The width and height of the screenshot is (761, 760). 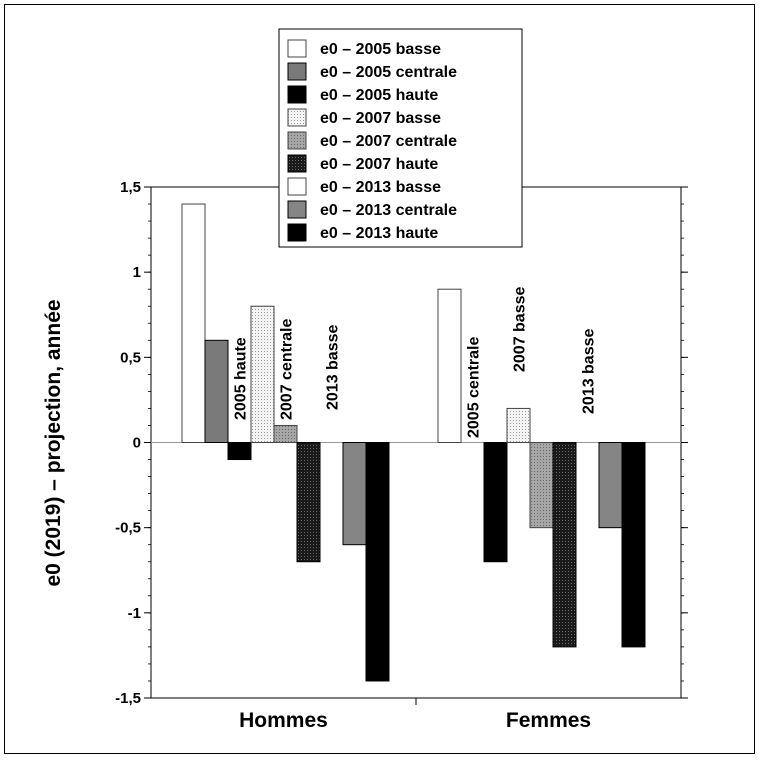 What do you see at coordinates (134, 613) in the screenshot?
I see `y-tick-label: -1` at bounding box center [134, 613].